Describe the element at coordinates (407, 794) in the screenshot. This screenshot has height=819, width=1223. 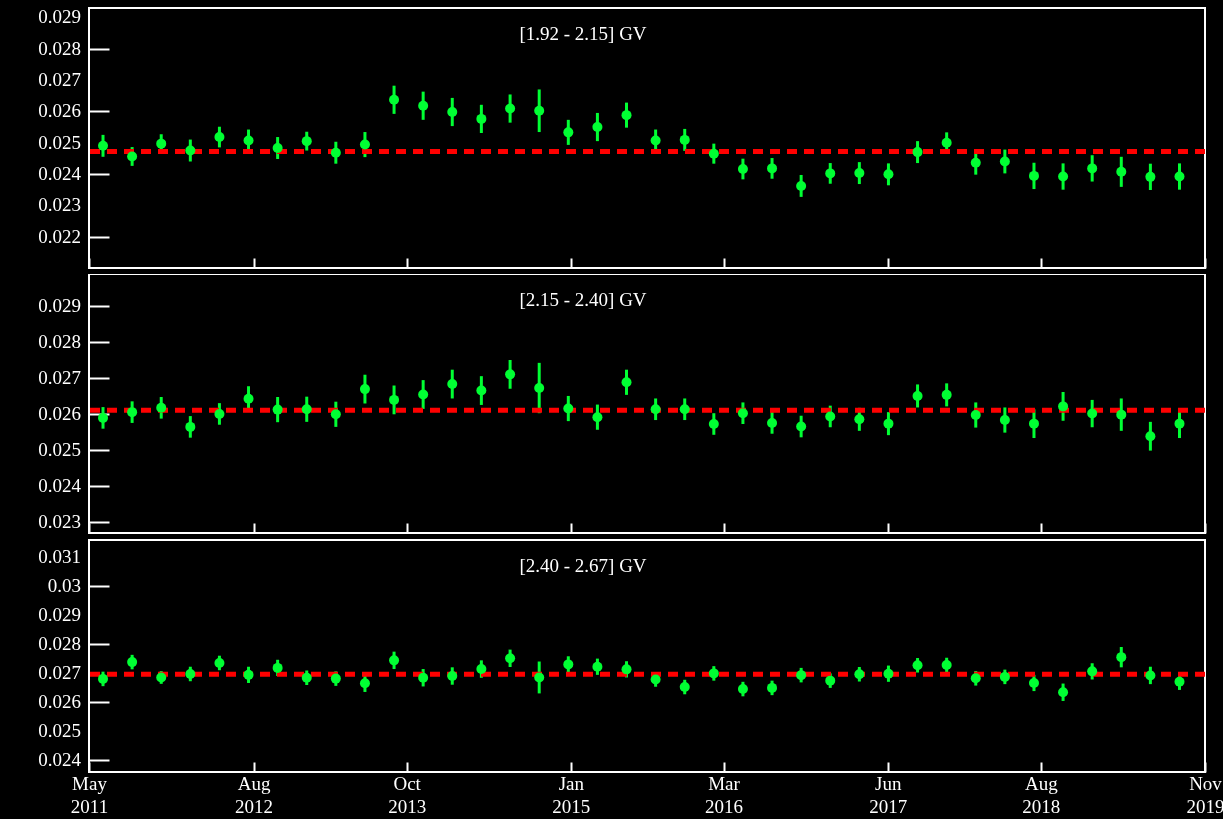
I see `x-tick-label: Oct 2013` at that location.